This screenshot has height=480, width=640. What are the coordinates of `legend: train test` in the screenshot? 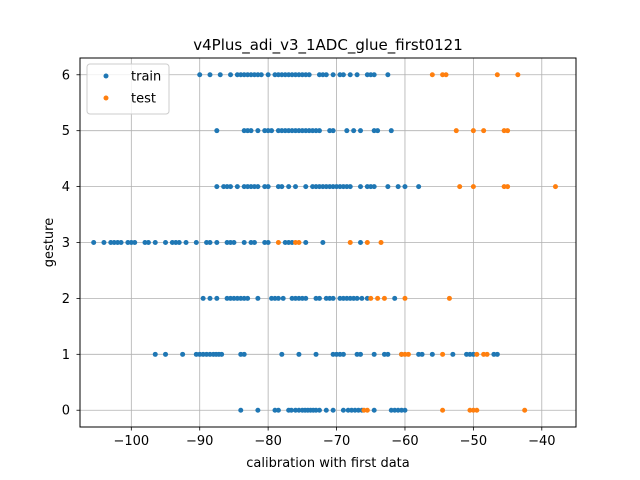 It's located at (128, 89).